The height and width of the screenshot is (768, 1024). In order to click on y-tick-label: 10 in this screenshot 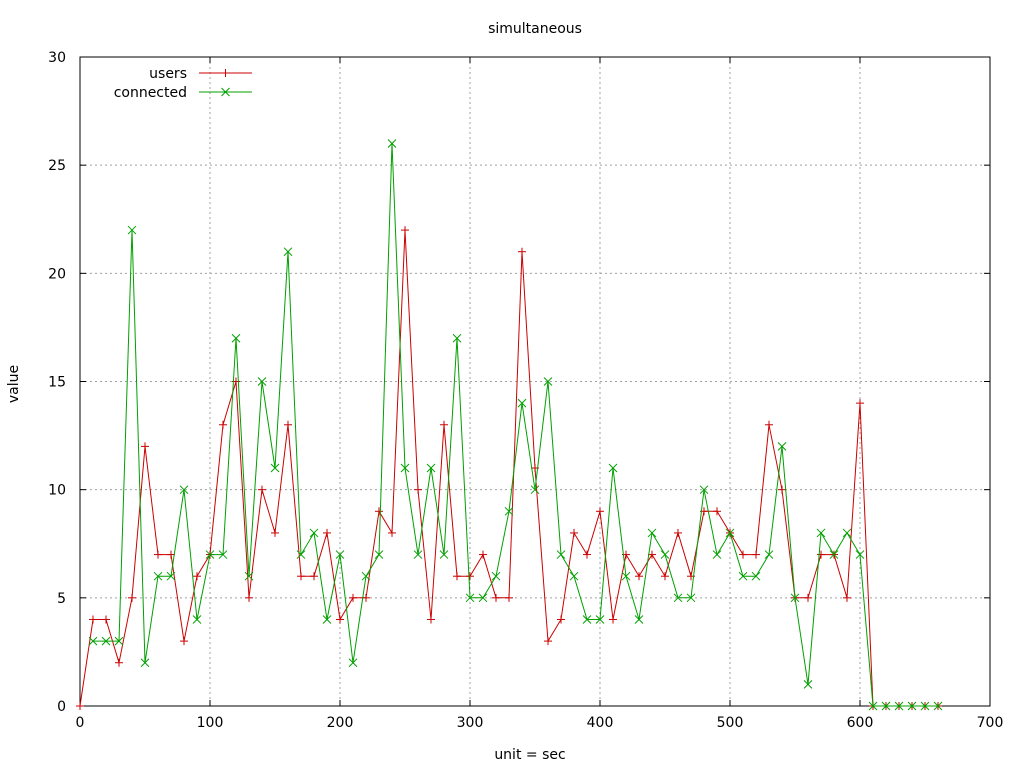, I will do `click(57, 491)`.